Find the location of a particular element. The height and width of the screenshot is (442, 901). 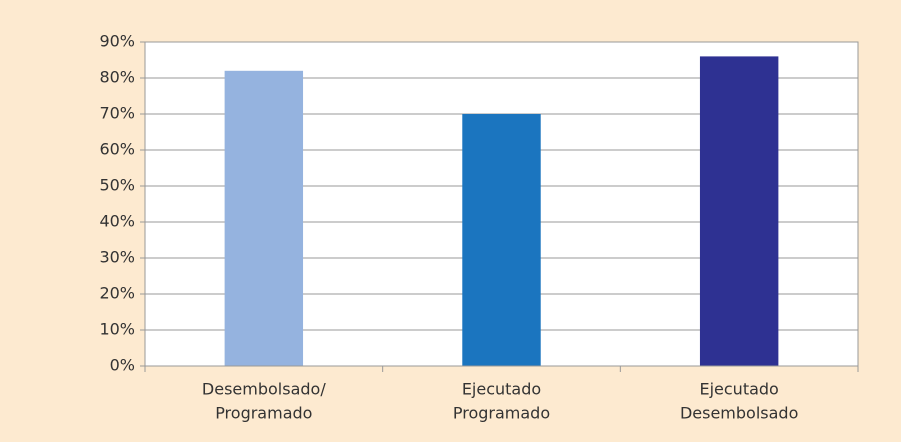

x-tick-label: Desembolsado/ is located at coordinates (264, 389).